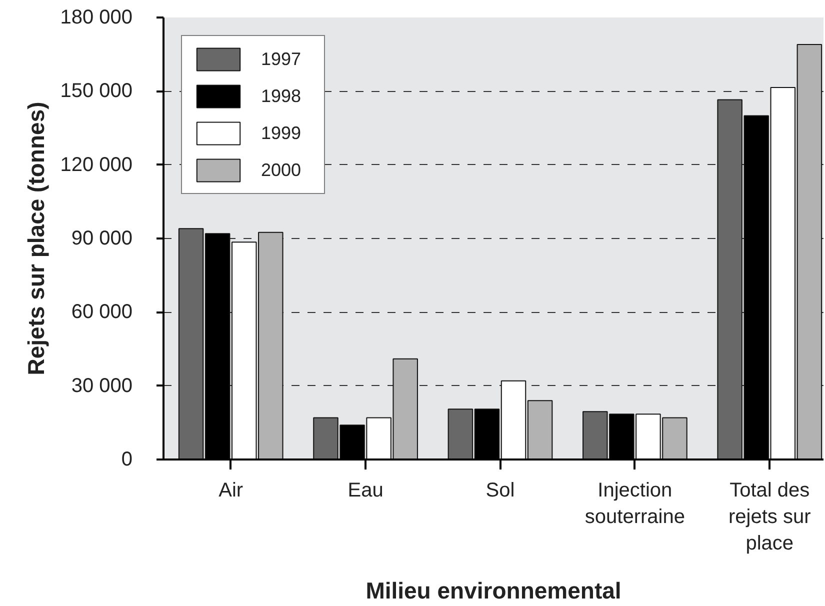  I want to click on x-tick-label: Total des rejets sur place, so click(770, 517).